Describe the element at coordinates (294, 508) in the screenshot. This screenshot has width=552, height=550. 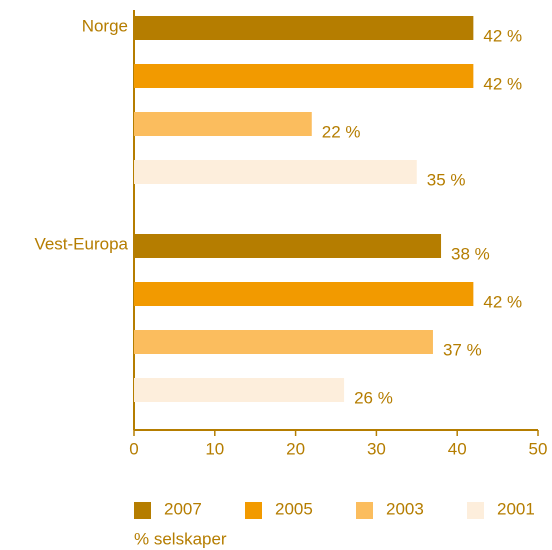
I see `legend-label: 2005` at that location.